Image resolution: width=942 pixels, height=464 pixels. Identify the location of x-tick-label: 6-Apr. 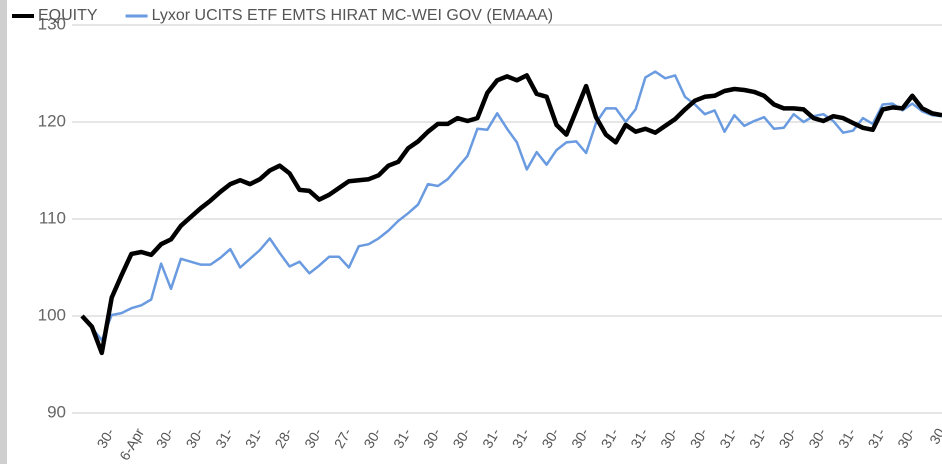
(131, 444).